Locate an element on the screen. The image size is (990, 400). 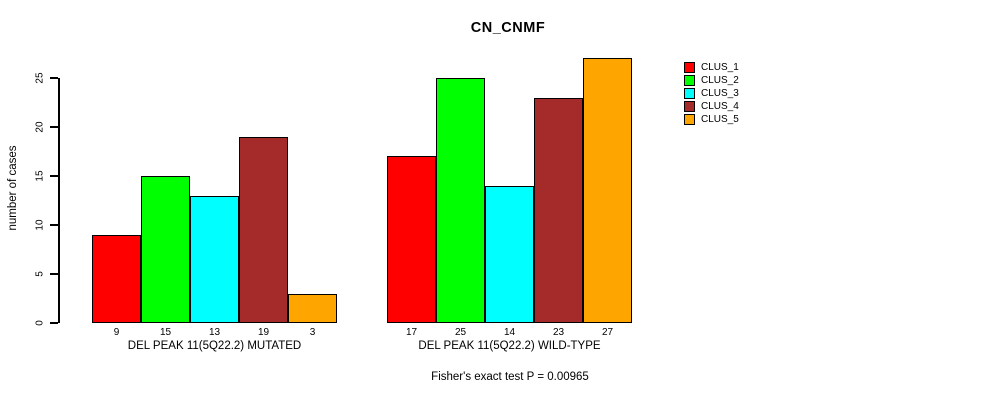
bar-value-clus-1-group2: 17 is located at coordinates (411, 332).